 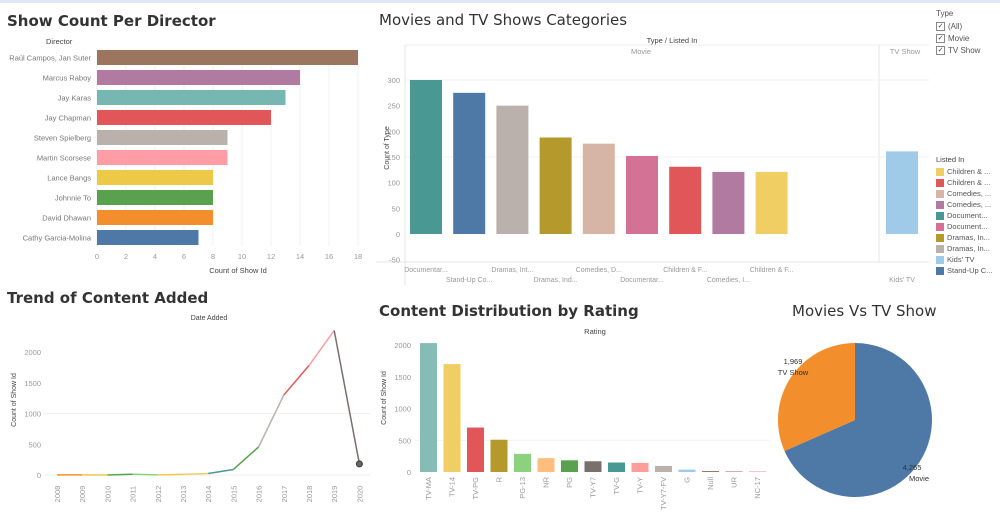 What do you see at coordinates (155, 256) in the screenshot?
I see `x-tick-label: 4` at bounding box center [155, 256].